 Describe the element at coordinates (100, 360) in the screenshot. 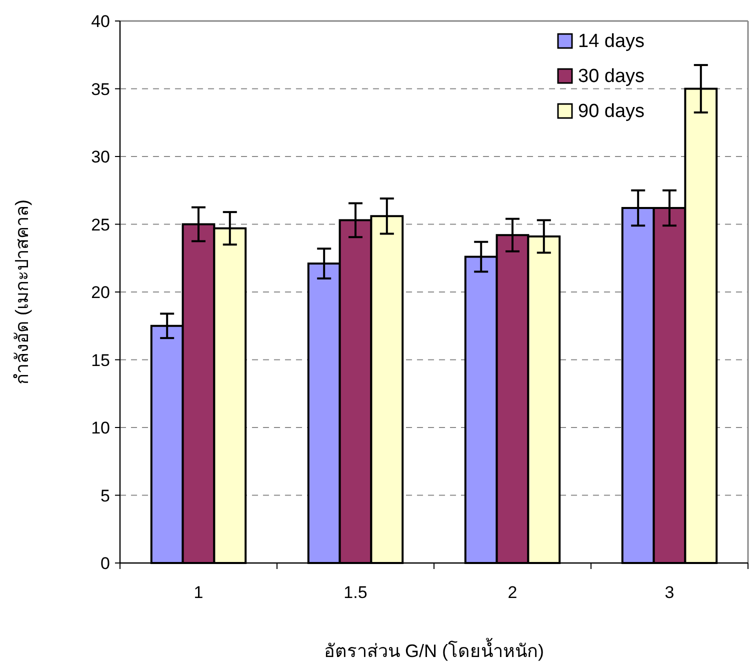

I see `y-tick-label: 15` at that location.